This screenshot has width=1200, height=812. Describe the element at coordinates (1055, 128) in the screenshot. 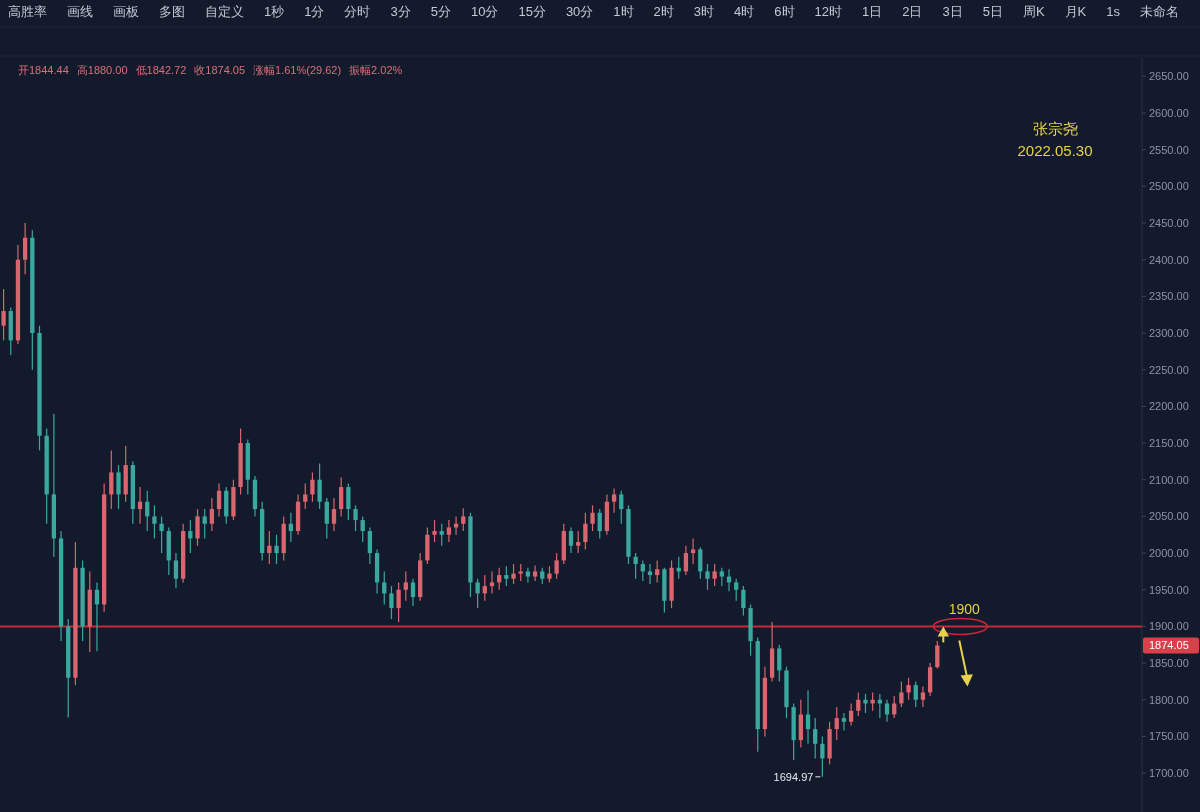

I see `annotation: 张宗尧` at that location.